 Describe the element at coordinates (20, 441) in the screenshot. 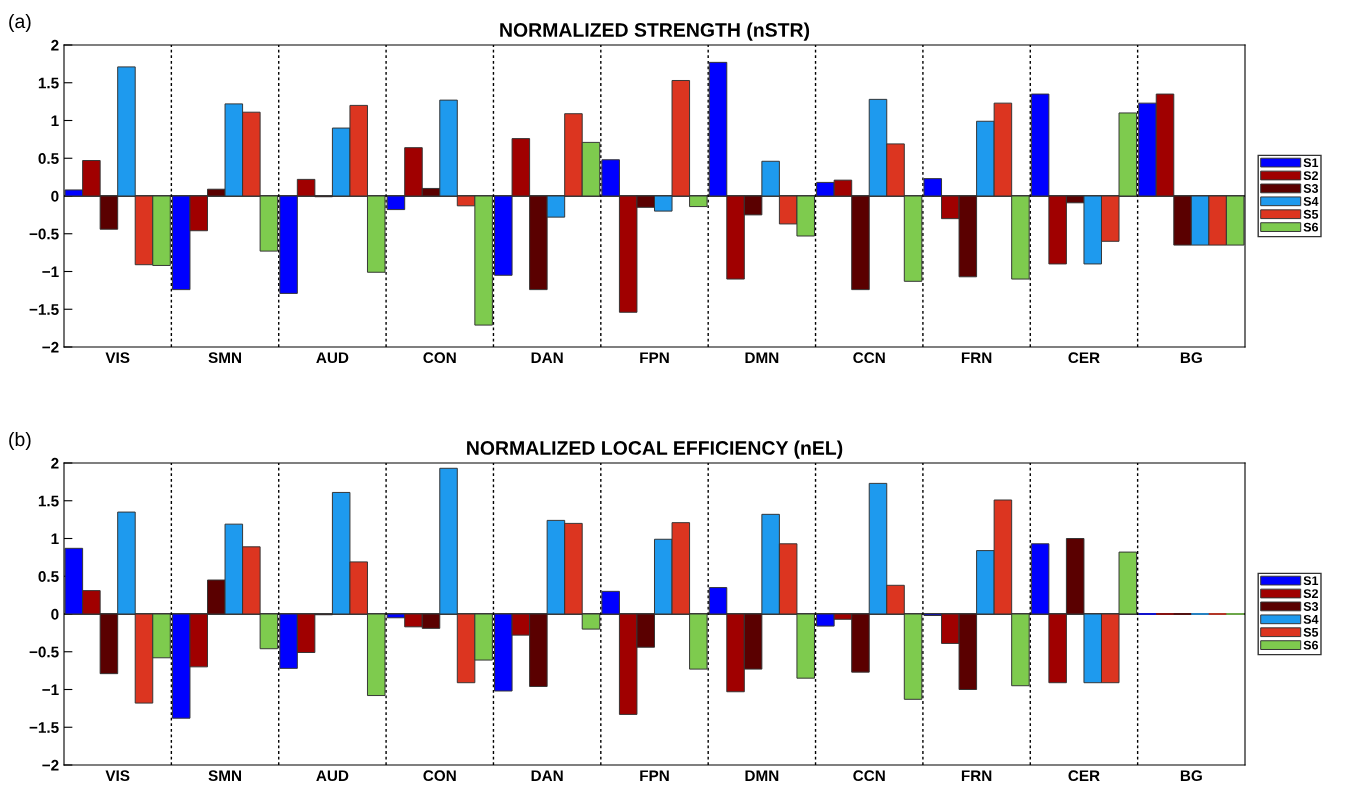

I see `text: (b)` at that location.